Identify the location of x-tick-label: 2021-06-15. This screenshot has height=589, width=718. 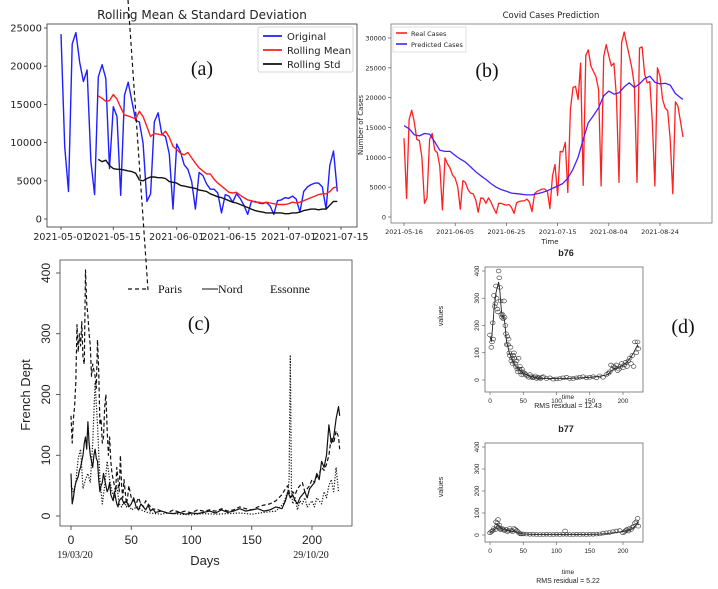
(228, 237).